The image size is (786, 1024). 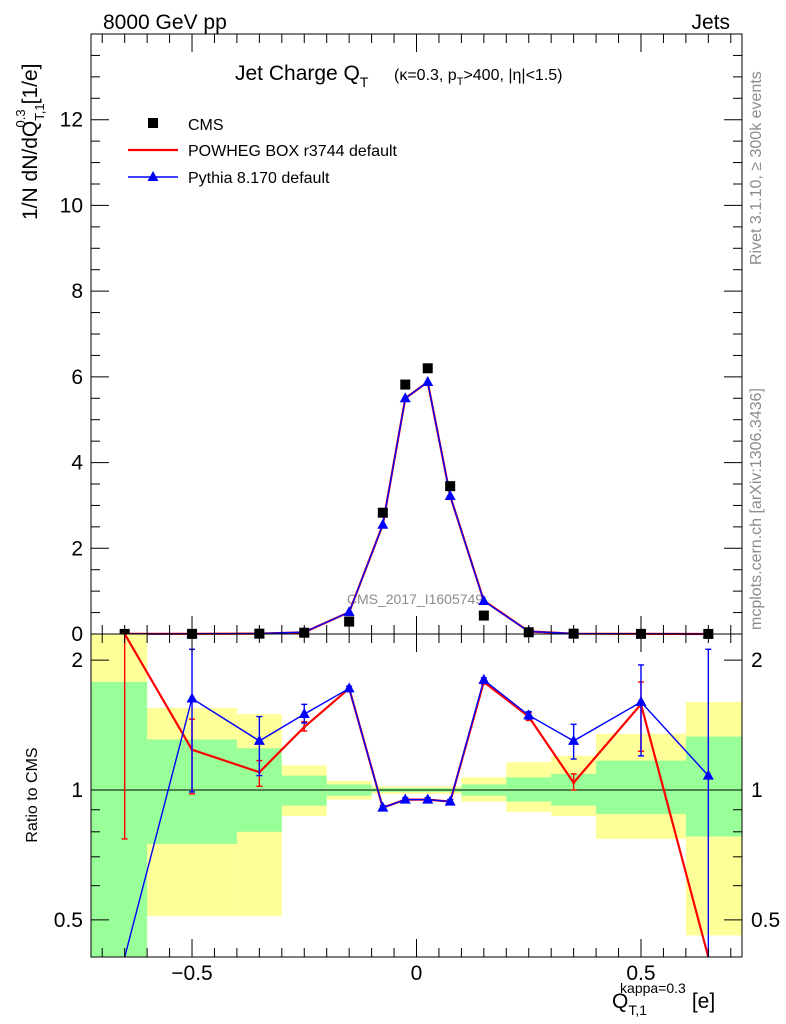 What do you see at coordinates (39, 111) in the screenshot?
I see `ylabel-subscript: T,1` at bounding box center [39, 111].